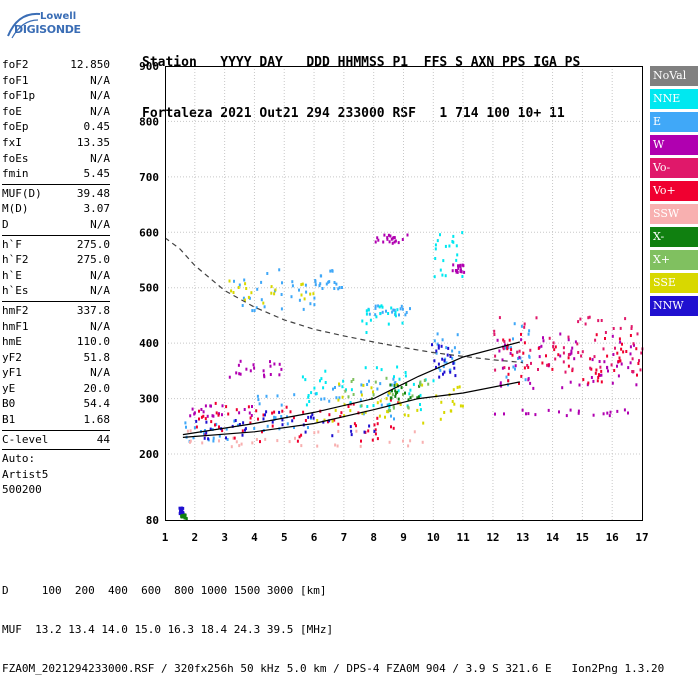  What do you see at coordinates (56, 374) in the screenshot?
I see `param-row: yF1 N/A` at bounding box center [56, 374].